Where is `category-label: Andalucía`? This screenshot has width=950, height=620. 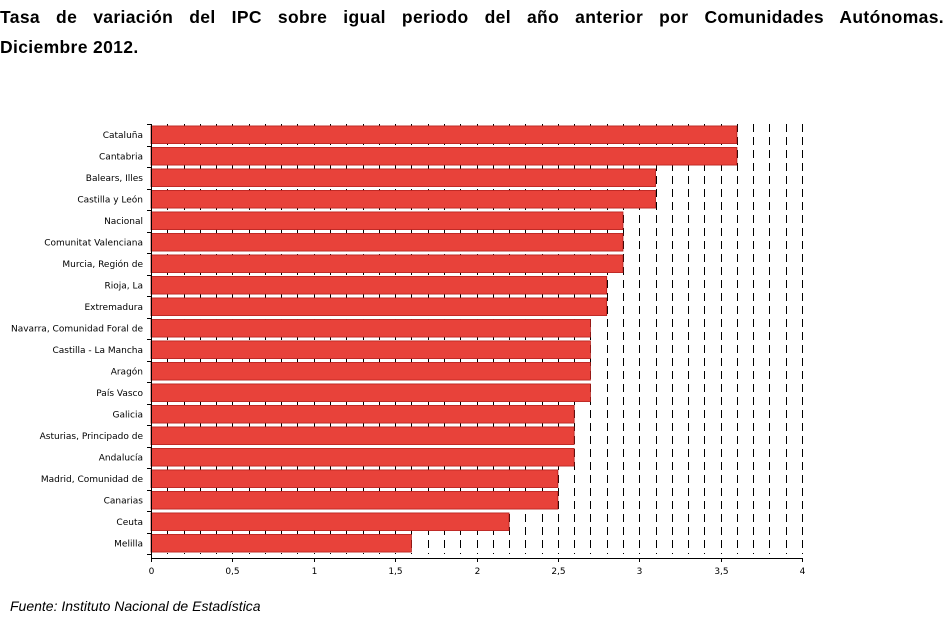
category-label: Andalucía is located at coordinates (121, 458).